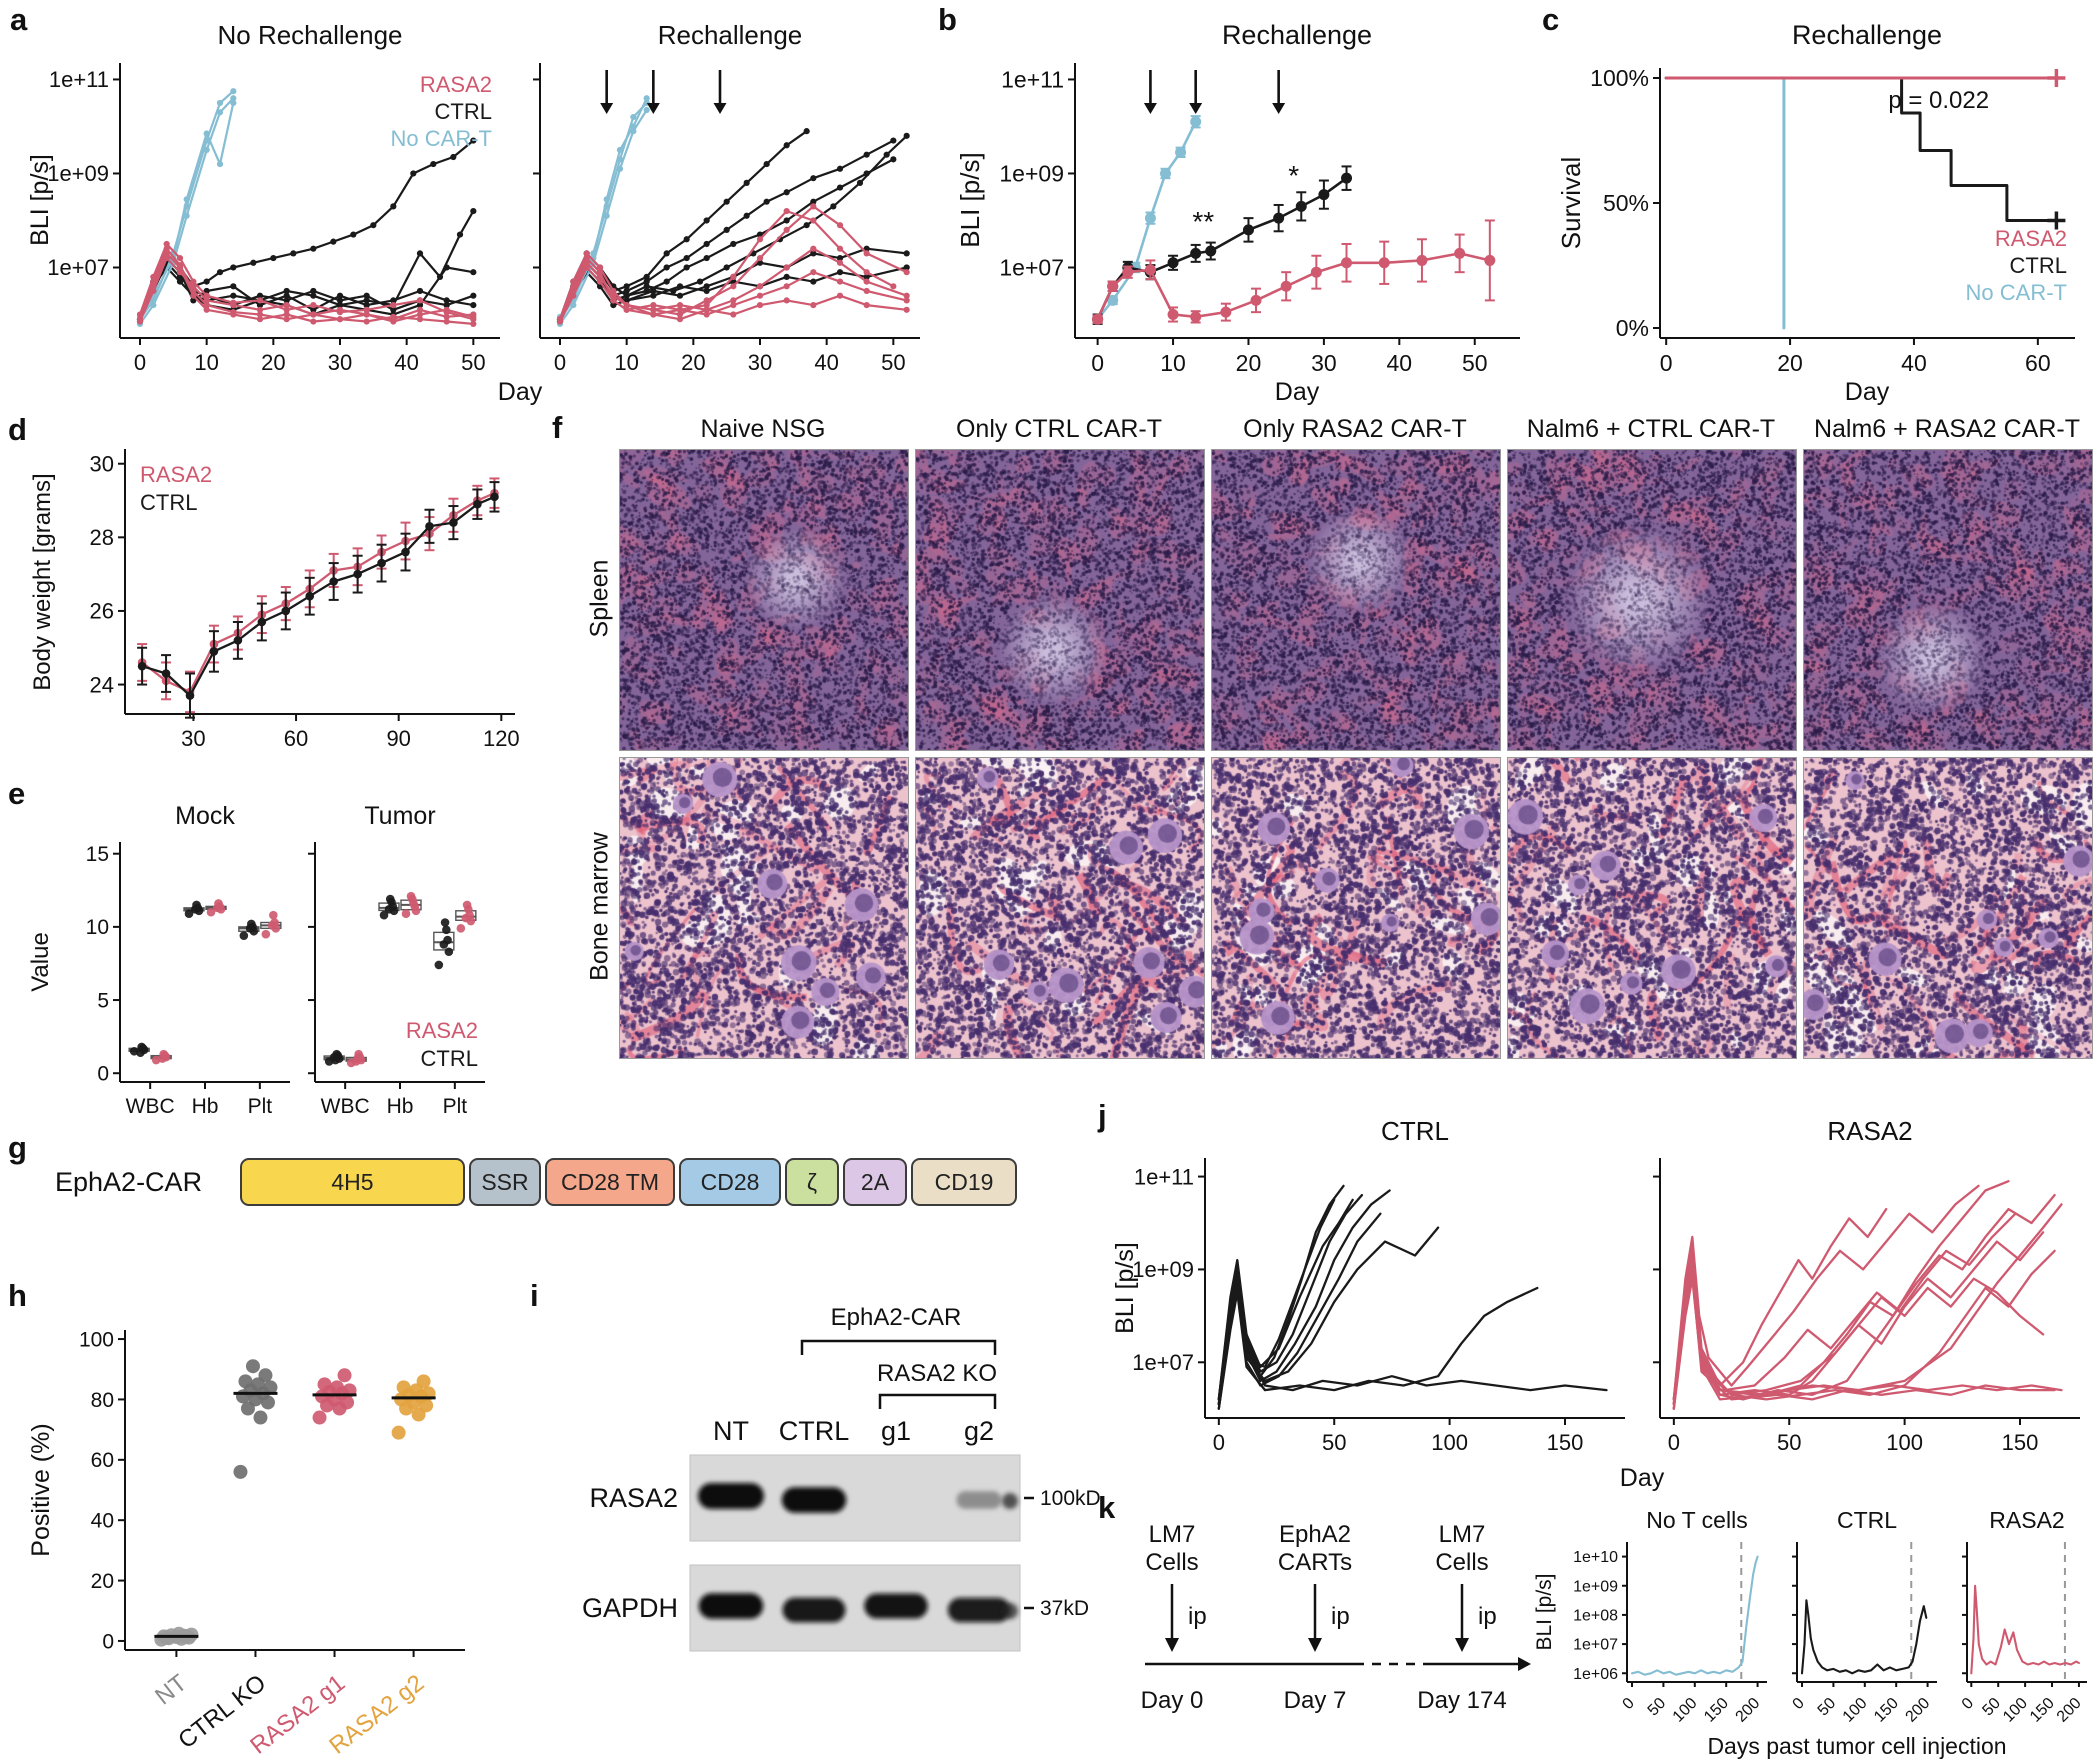  I want to click on y-tick-label: 1e+06, so click(1595, 1674).